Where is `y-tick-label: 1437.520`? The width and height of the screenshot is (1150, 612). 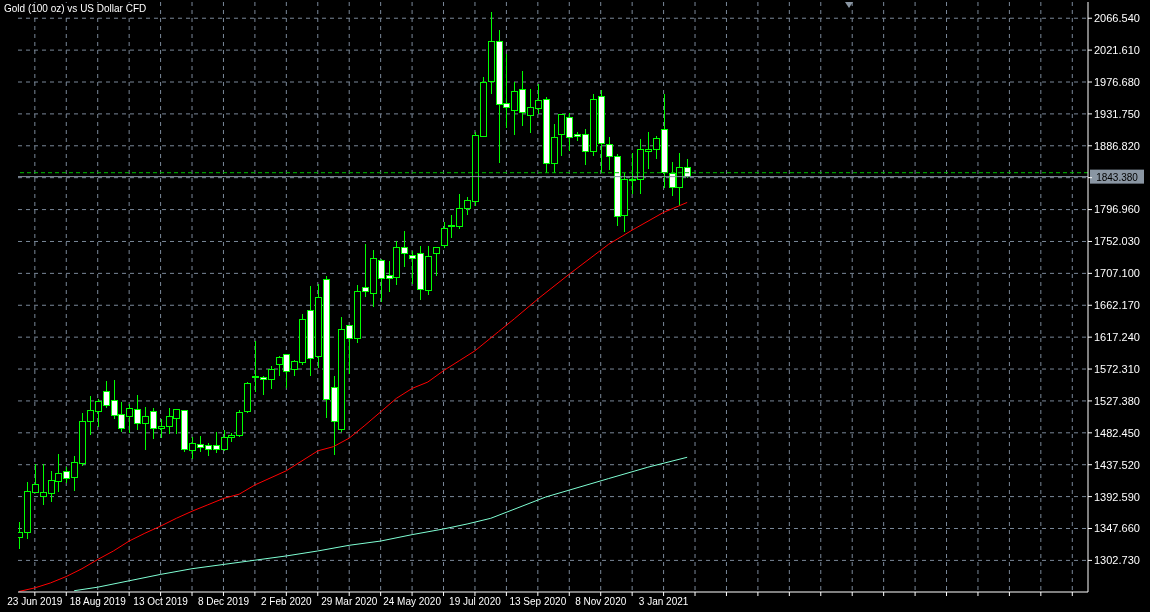
y-tick-label: 1437.520 is located at coordinates (1117, 464).